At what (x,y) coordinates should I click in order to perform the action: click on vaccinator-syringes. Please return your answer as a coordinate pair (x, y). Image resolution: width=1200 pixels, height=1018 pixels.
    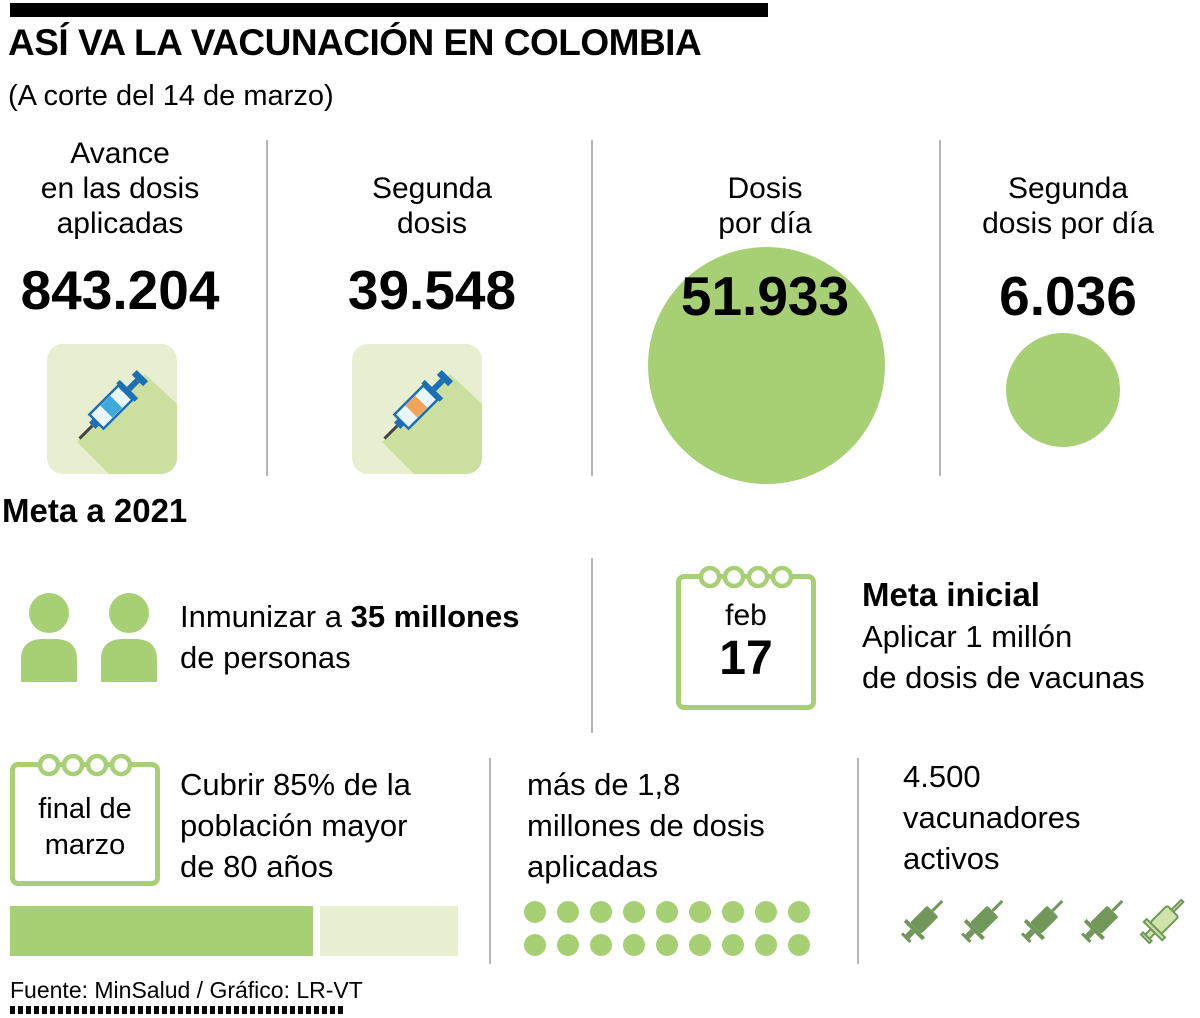
    Looking at the image, I should click on (1045, 919).